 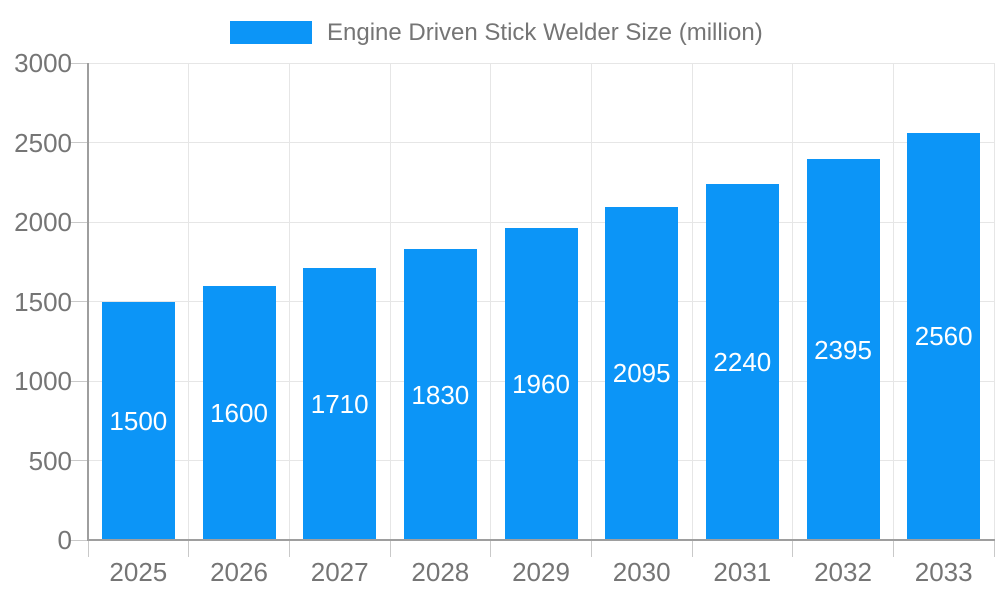 I want to click on x-tick-label: 2032, so click(x=843, y=572).